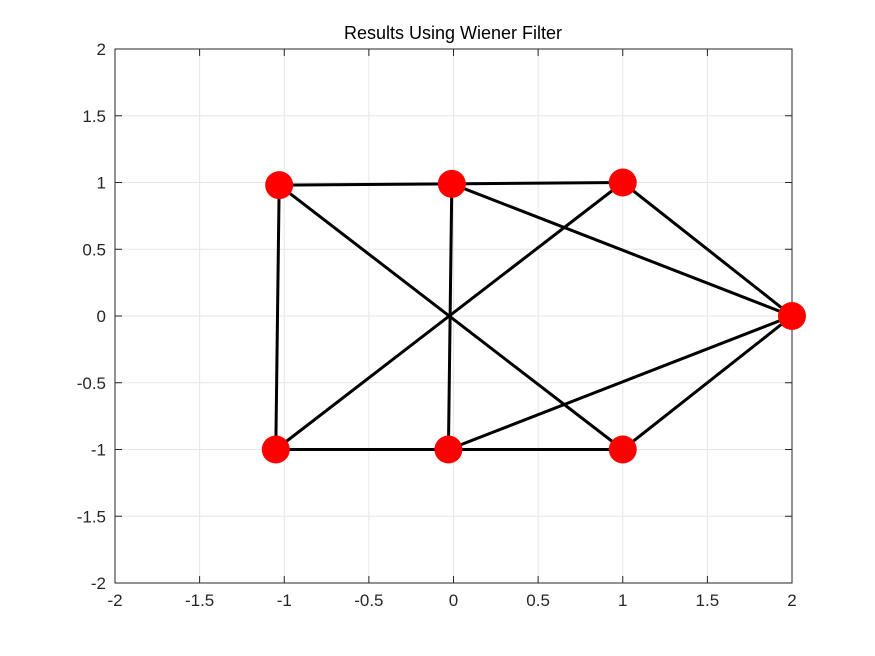 This screenshot has width=875, height=656. I want to click on y-tick-label-0: -2, so click(98, 583).